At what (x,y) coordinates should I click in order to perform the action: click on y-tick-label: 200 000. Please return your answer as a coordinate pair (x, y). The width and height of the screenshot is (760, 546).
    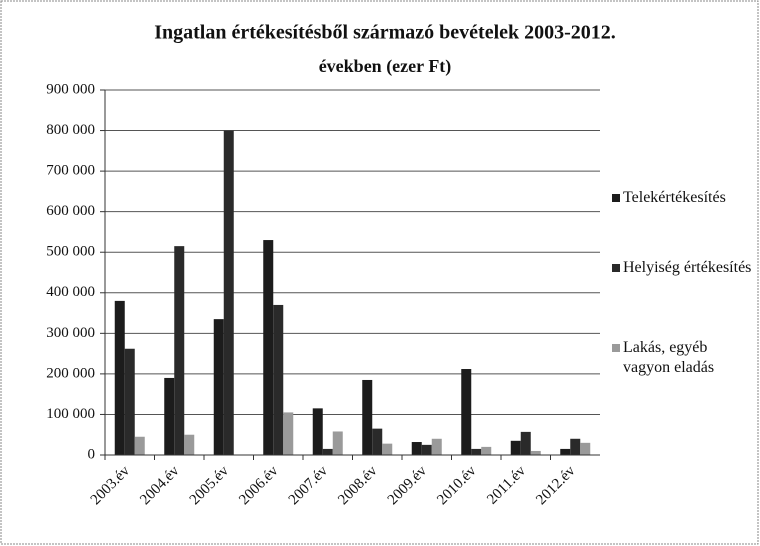
    Looking at the image, I should click on (70, 373).